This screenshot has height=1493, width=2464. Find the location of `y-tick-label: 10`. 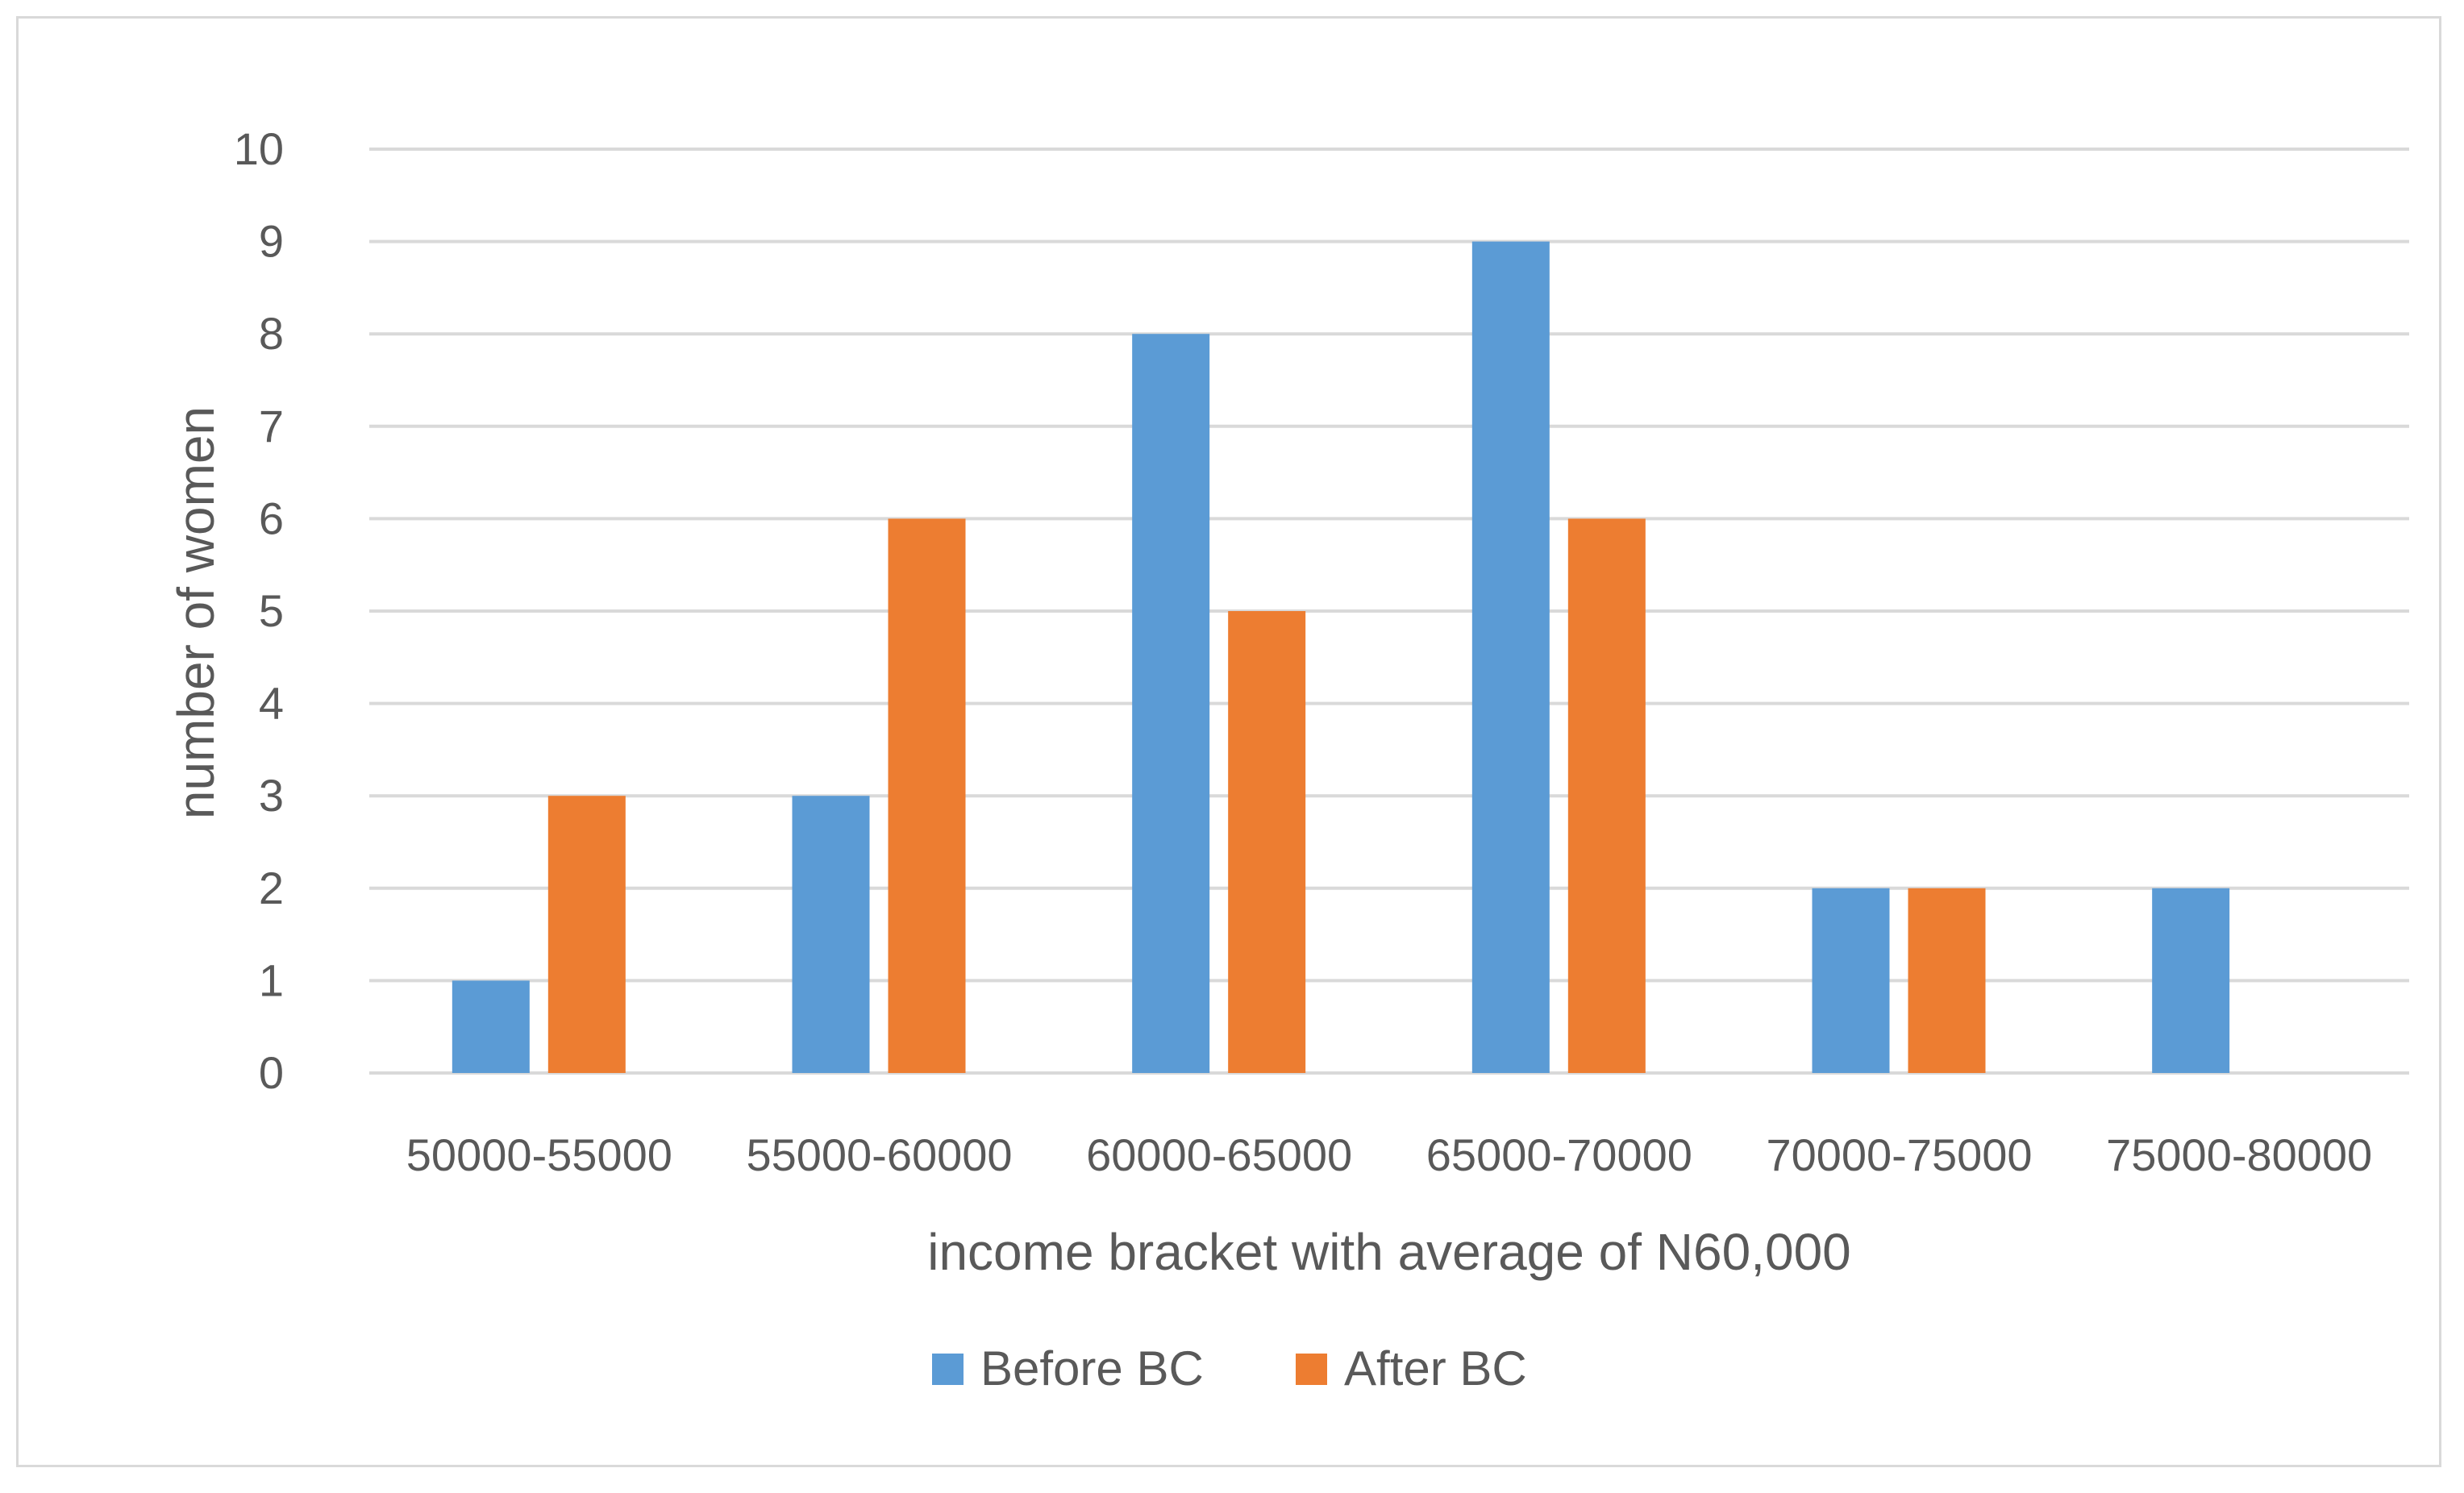

y-tick-label: 10 is located at coordinates (259, 148).